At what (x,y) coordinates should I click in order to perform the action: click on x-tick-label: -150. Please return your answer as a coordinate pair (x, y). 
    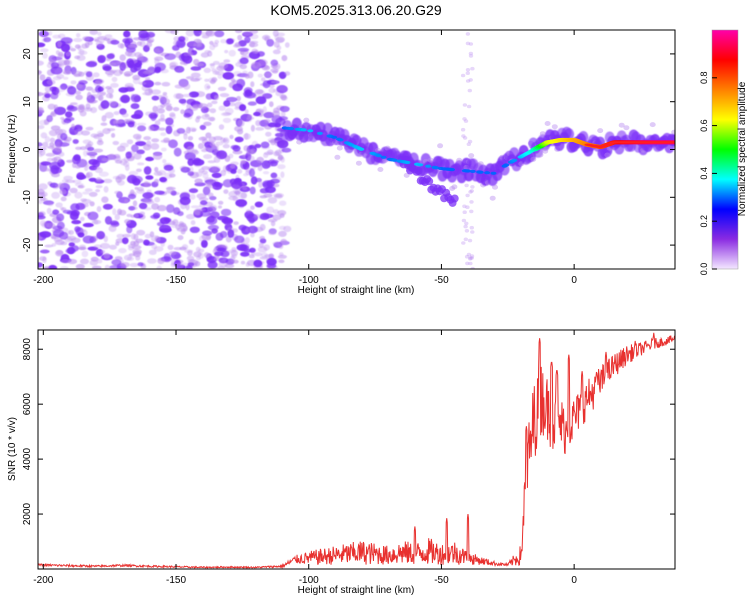
    Looking at the image, I should click on (176, 580).